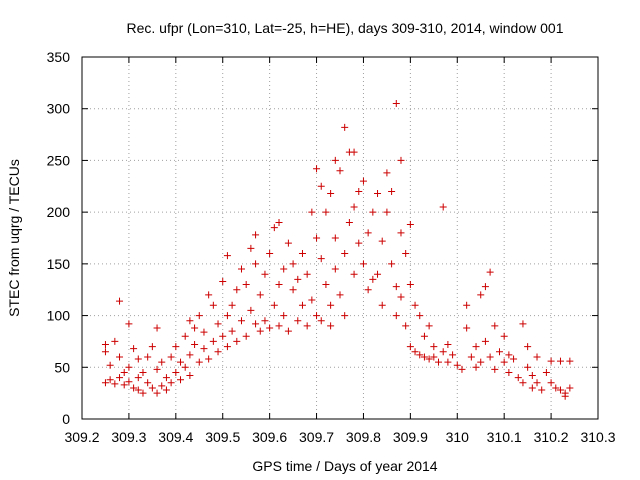  What do you see at coordinates (363, 437) in the screenshot?
I see `x-tick-label: 309.8` at bounding box center [363, 437].